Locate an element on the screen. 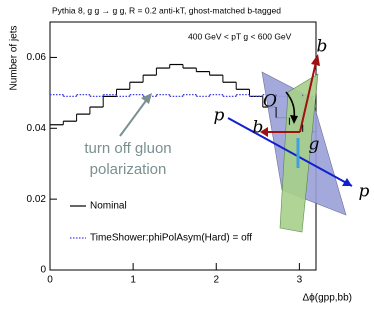 The height and width of the screenshot is (314, 374). y-tick-label: 0 is located at coordinates (43, 270).